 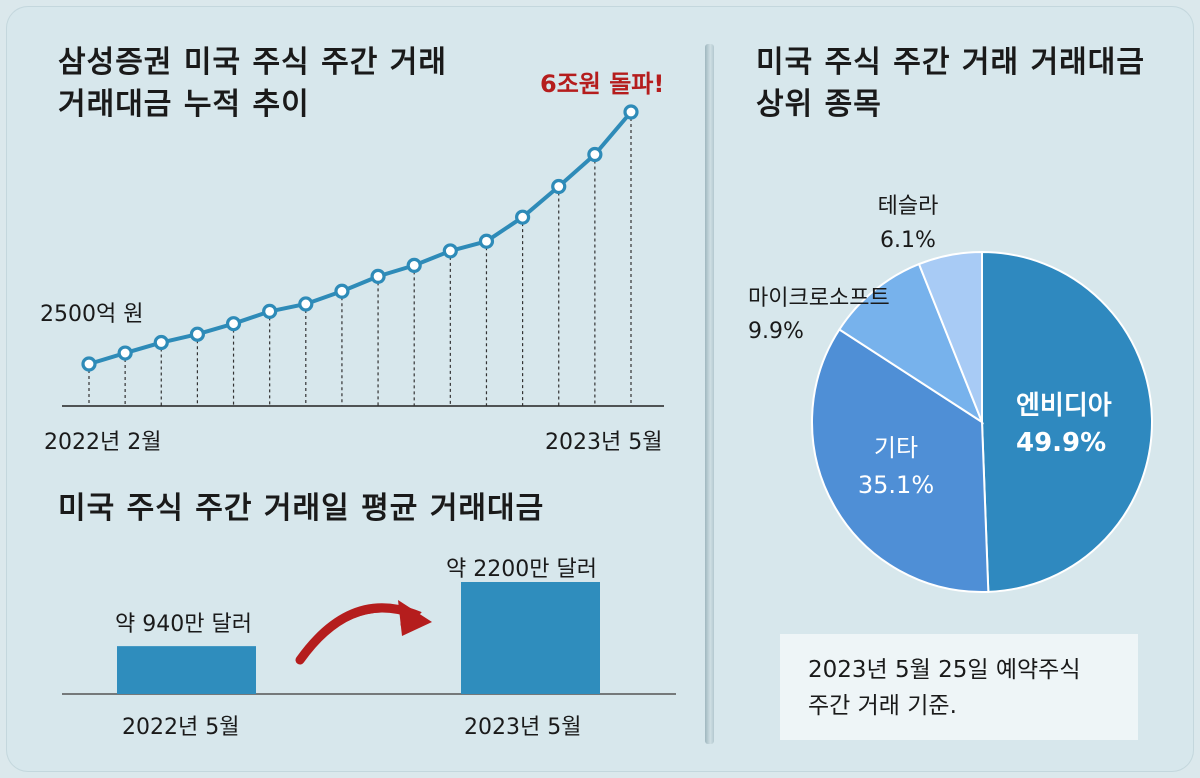 What do you see at coordinates (604, 442) in the screenshot?
I see `line-end-date-label: 2023년 5월` at bounding box center [604, 442].